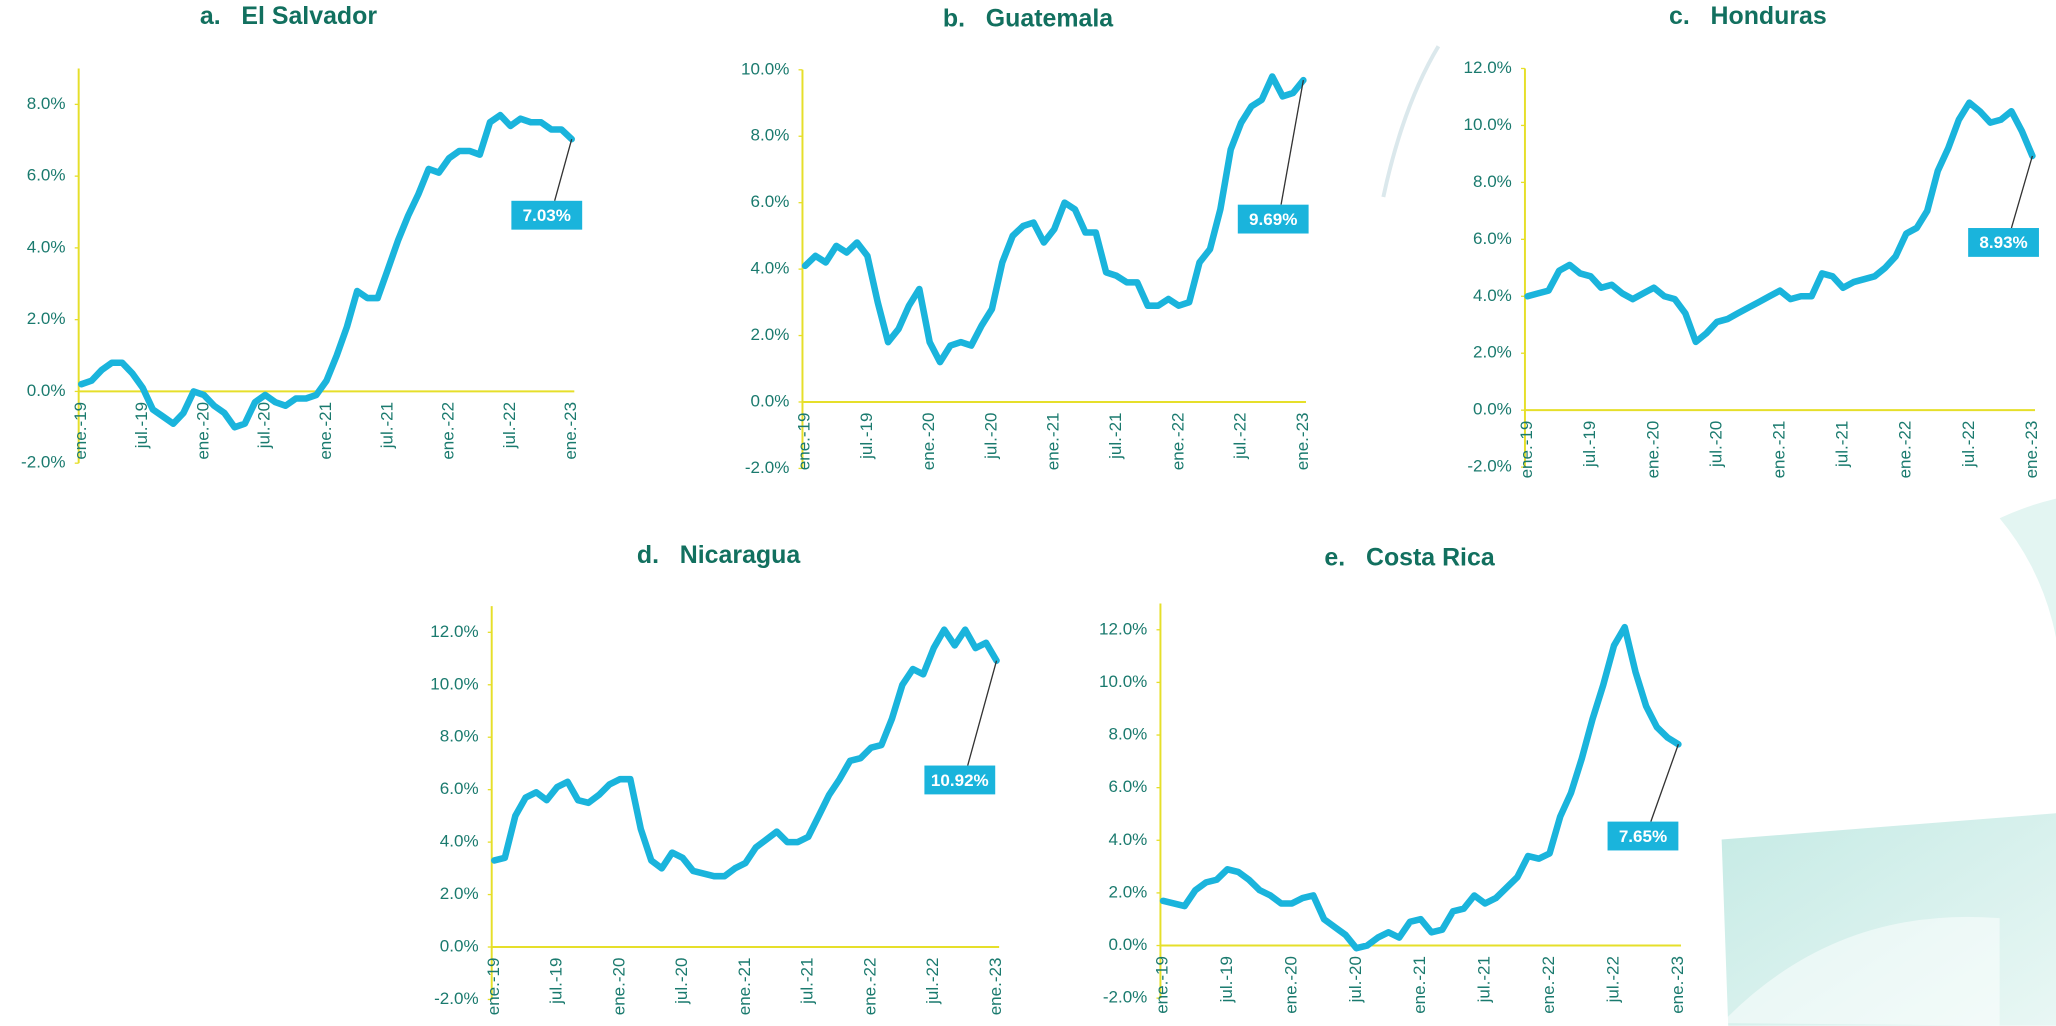  I want to click on chart-title: d. Nicaragua, so click(719, 555).